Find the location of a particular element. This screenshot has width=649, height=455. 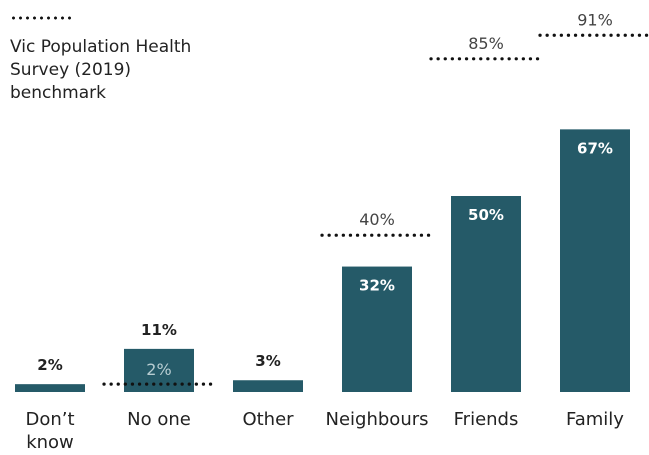

value-label-4: 50% is located at coordinates (486, 215).